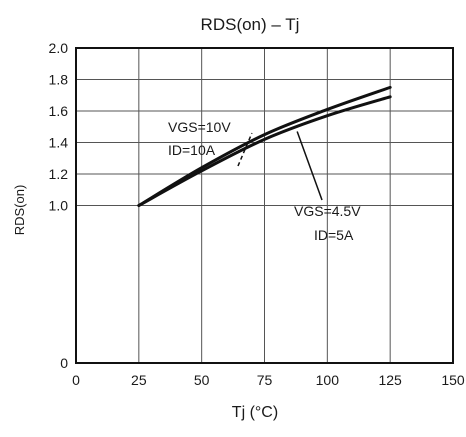  What do you see at coordinates (250, 24) in the screenshot?
I see `chart-title: RDS(on) – Tj` at bounding box center [250, 24].